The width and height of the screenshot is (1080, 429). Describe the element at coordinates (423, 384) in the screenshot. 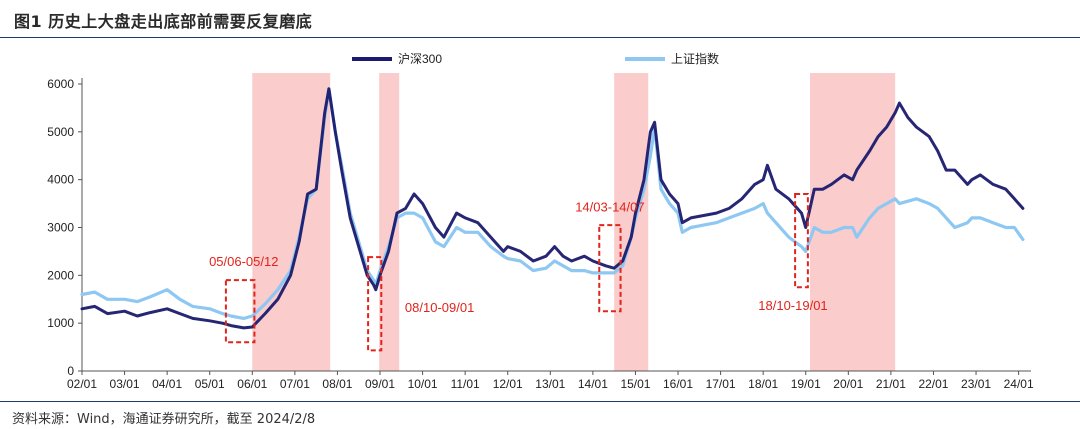

I see `x-tick-label: 10/01` at that location.